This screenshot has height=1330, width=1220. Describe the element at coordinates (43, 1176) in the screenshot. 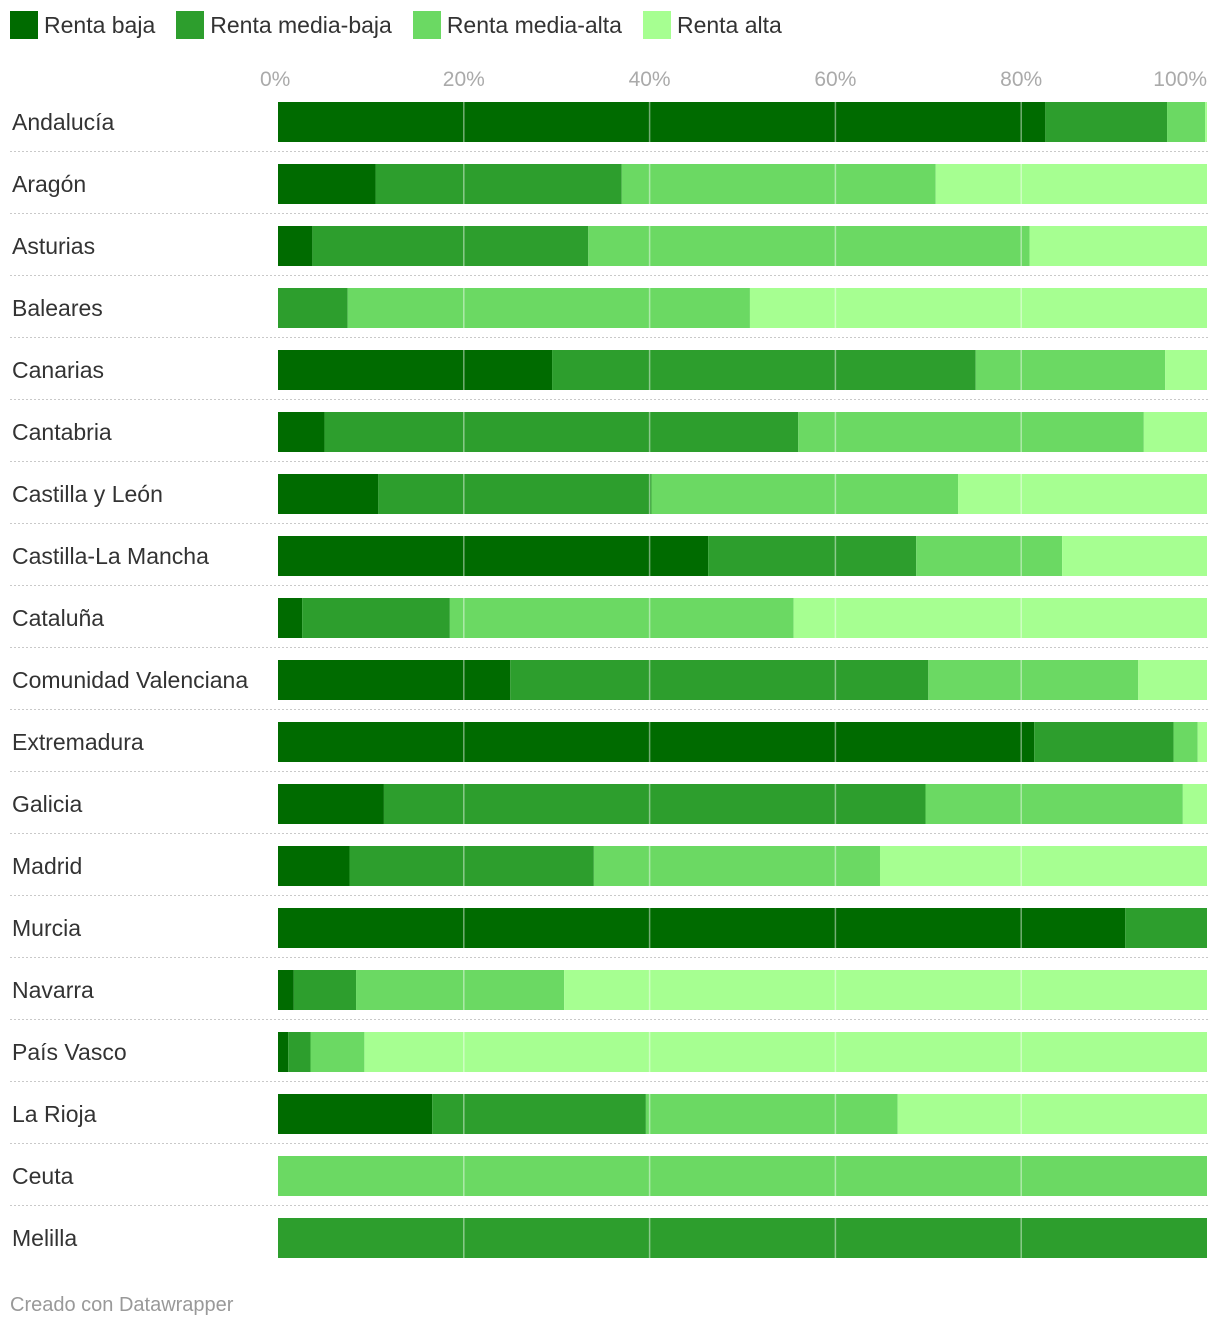

I see `category-label: Ceuta` at that location.